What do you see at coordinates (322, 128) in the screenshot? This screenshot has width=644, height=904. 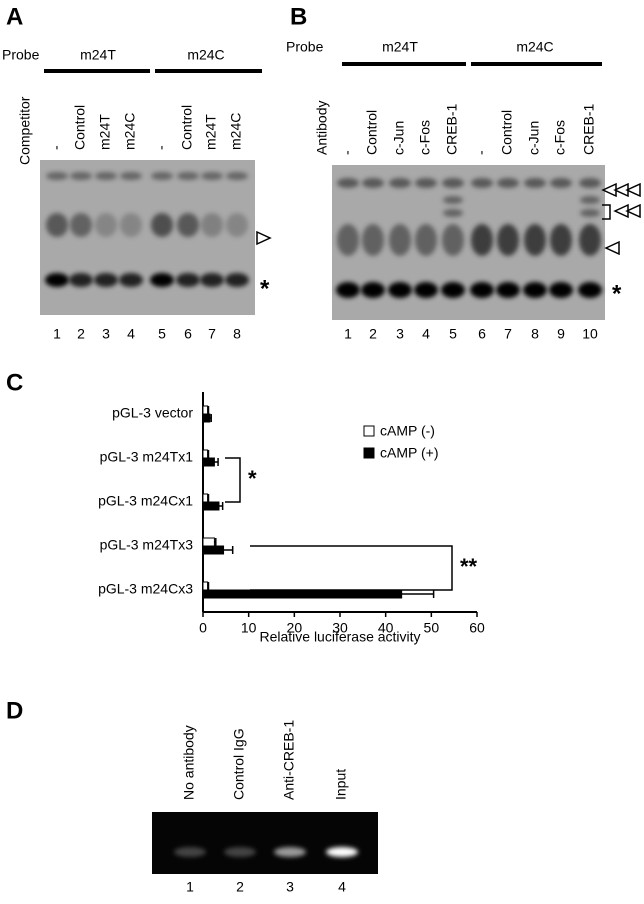 I see `antibody-label: Antibody` at bounding box center [322, 128].